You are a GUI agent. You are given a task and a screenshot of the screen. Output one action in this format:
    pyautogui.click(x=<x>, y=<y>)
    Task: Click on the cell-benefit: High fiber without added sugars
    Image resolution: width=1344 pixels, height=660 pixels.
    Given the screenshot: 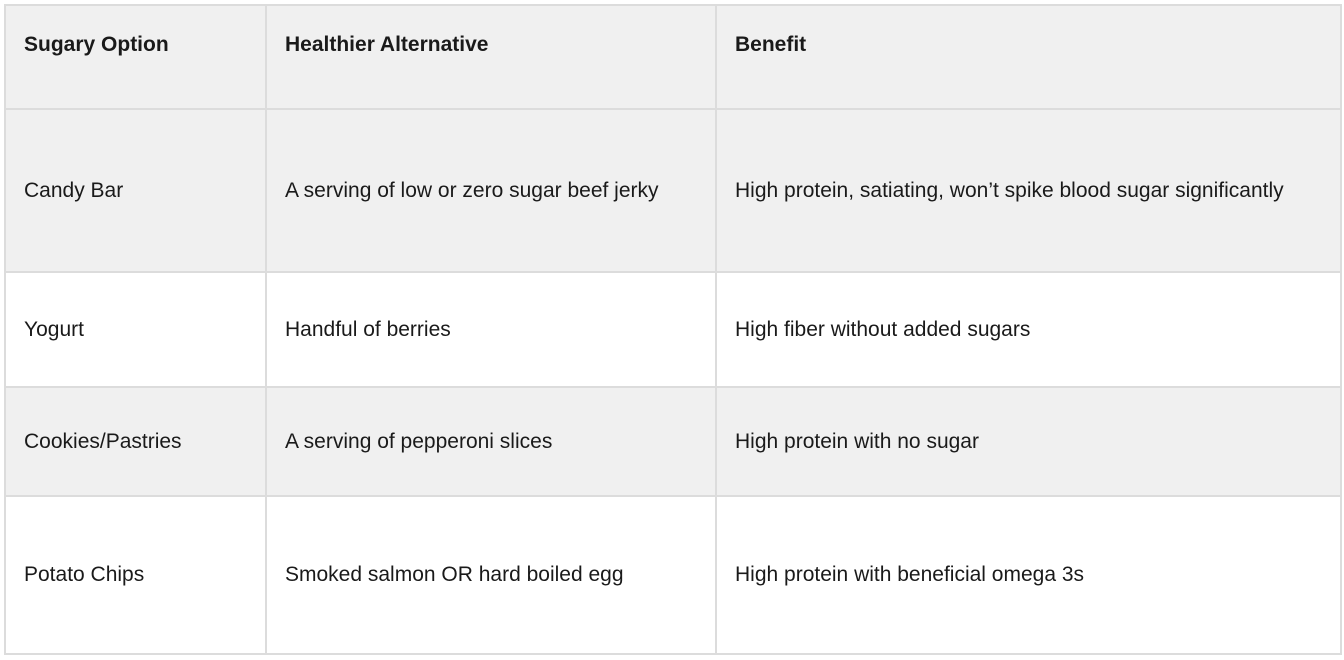 What is the action you would take?
    pyautogui.click(x=1028, y=329)
    